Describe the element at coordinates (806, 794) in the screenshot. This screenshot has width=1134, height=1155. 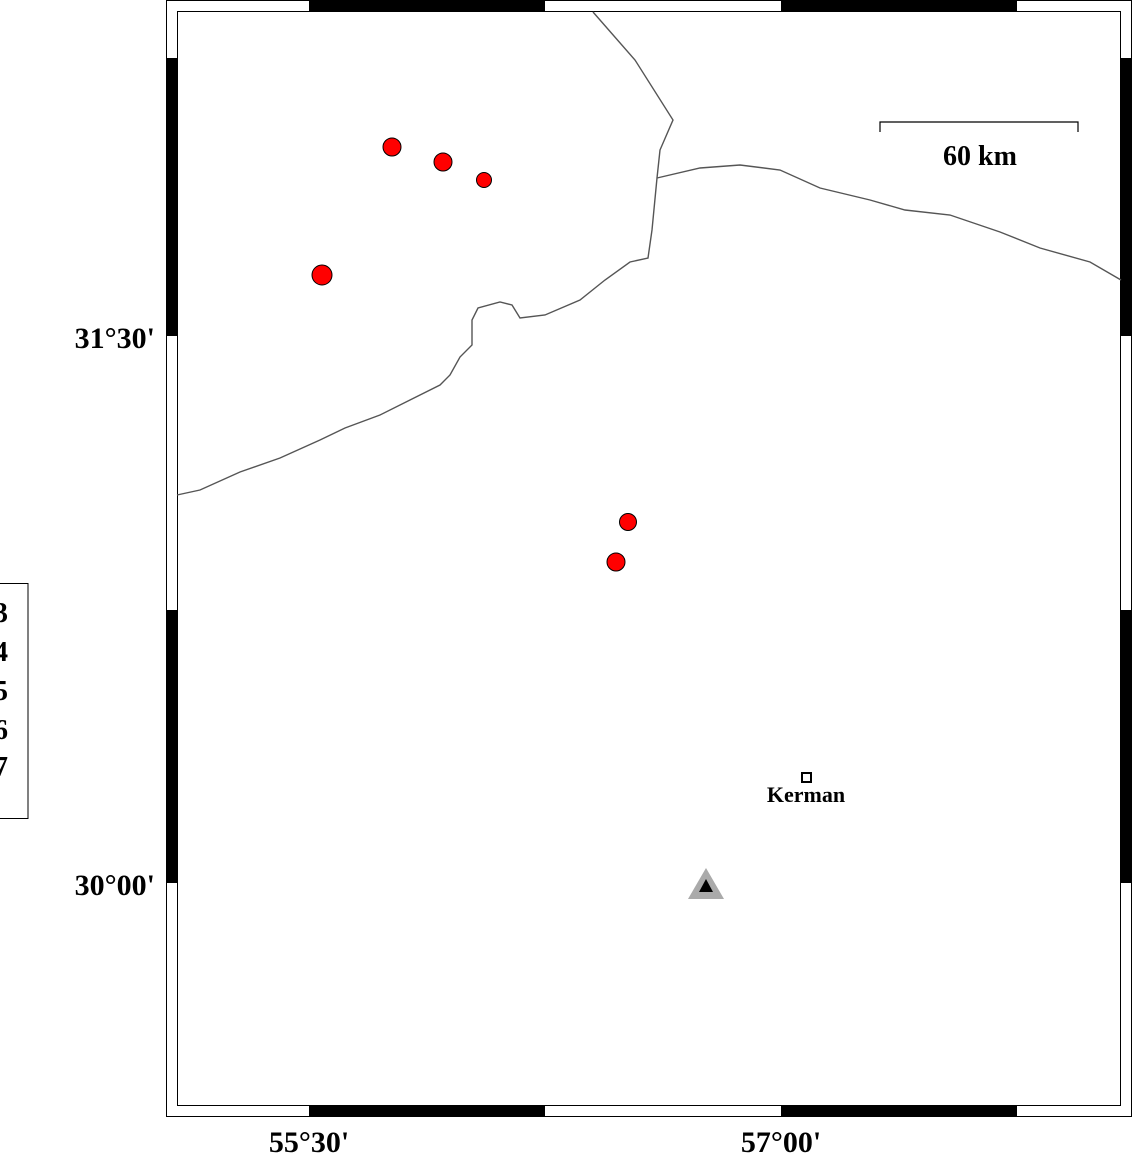
I see `city-label: Kerman` at that location.